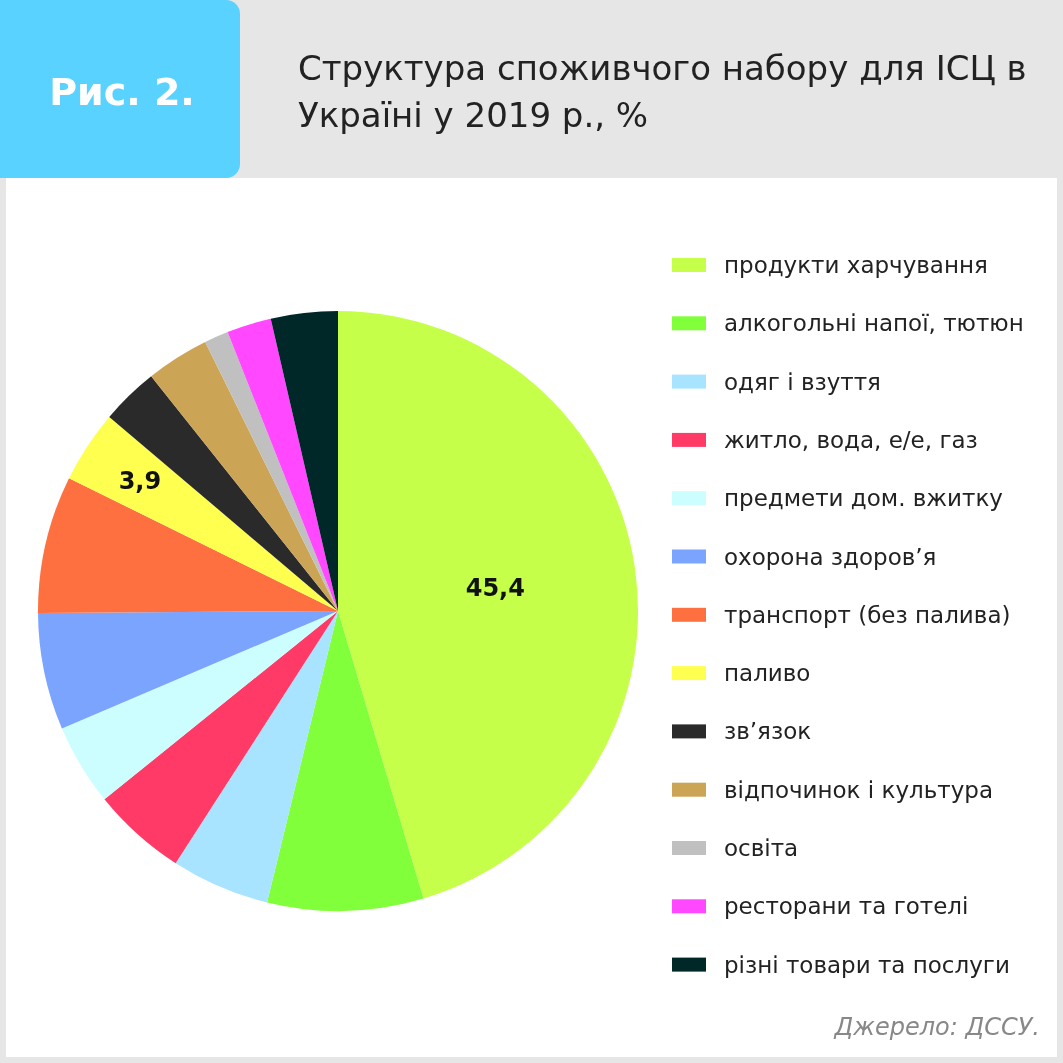 This screenshot has width=1063, height=1063. Describe the element at coordinates (768, 731) in the screenshot. I see `legend-label: зв’язок` at that location.